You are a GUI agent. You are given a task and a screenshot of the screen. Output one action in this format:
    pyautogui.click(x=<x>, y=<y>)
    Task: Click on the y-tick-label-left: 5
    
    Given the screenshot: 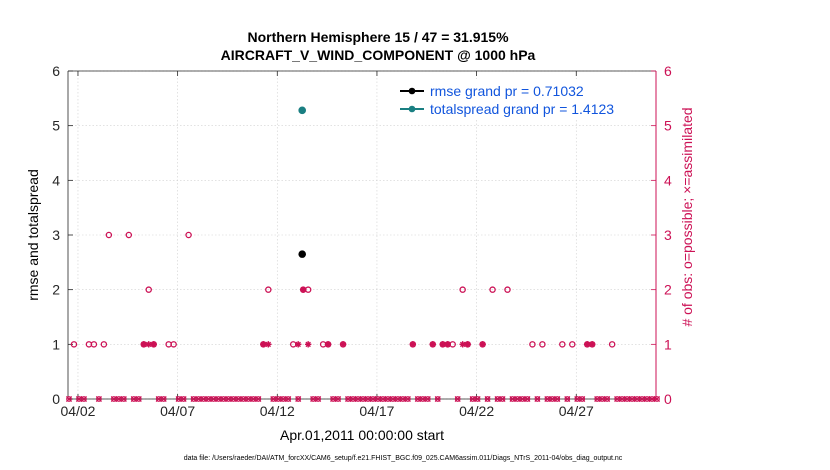 What is the action you would take?
    pyautogui.click(x=56, y=126)
    